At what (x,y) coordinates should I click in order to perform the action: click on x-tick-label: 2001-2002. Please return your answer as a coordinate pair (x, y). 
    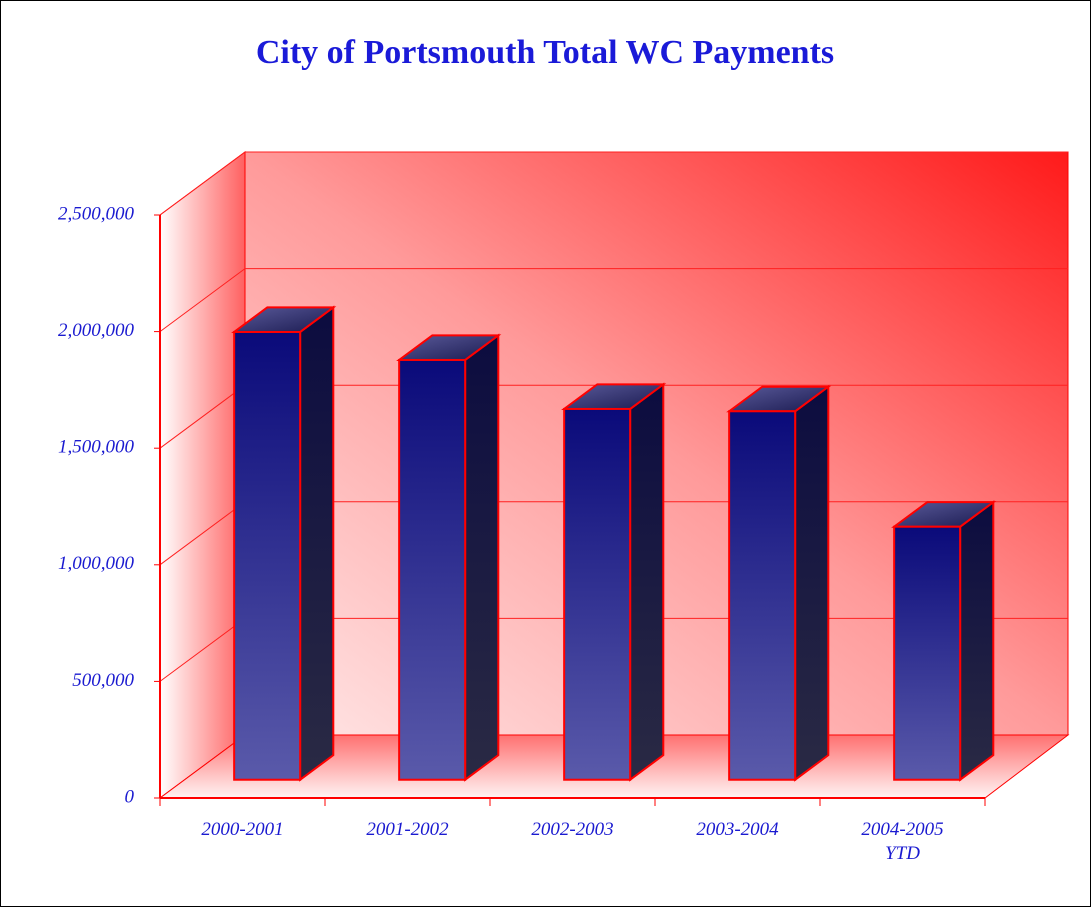
    Looking at the image, I should click on (407, 829).